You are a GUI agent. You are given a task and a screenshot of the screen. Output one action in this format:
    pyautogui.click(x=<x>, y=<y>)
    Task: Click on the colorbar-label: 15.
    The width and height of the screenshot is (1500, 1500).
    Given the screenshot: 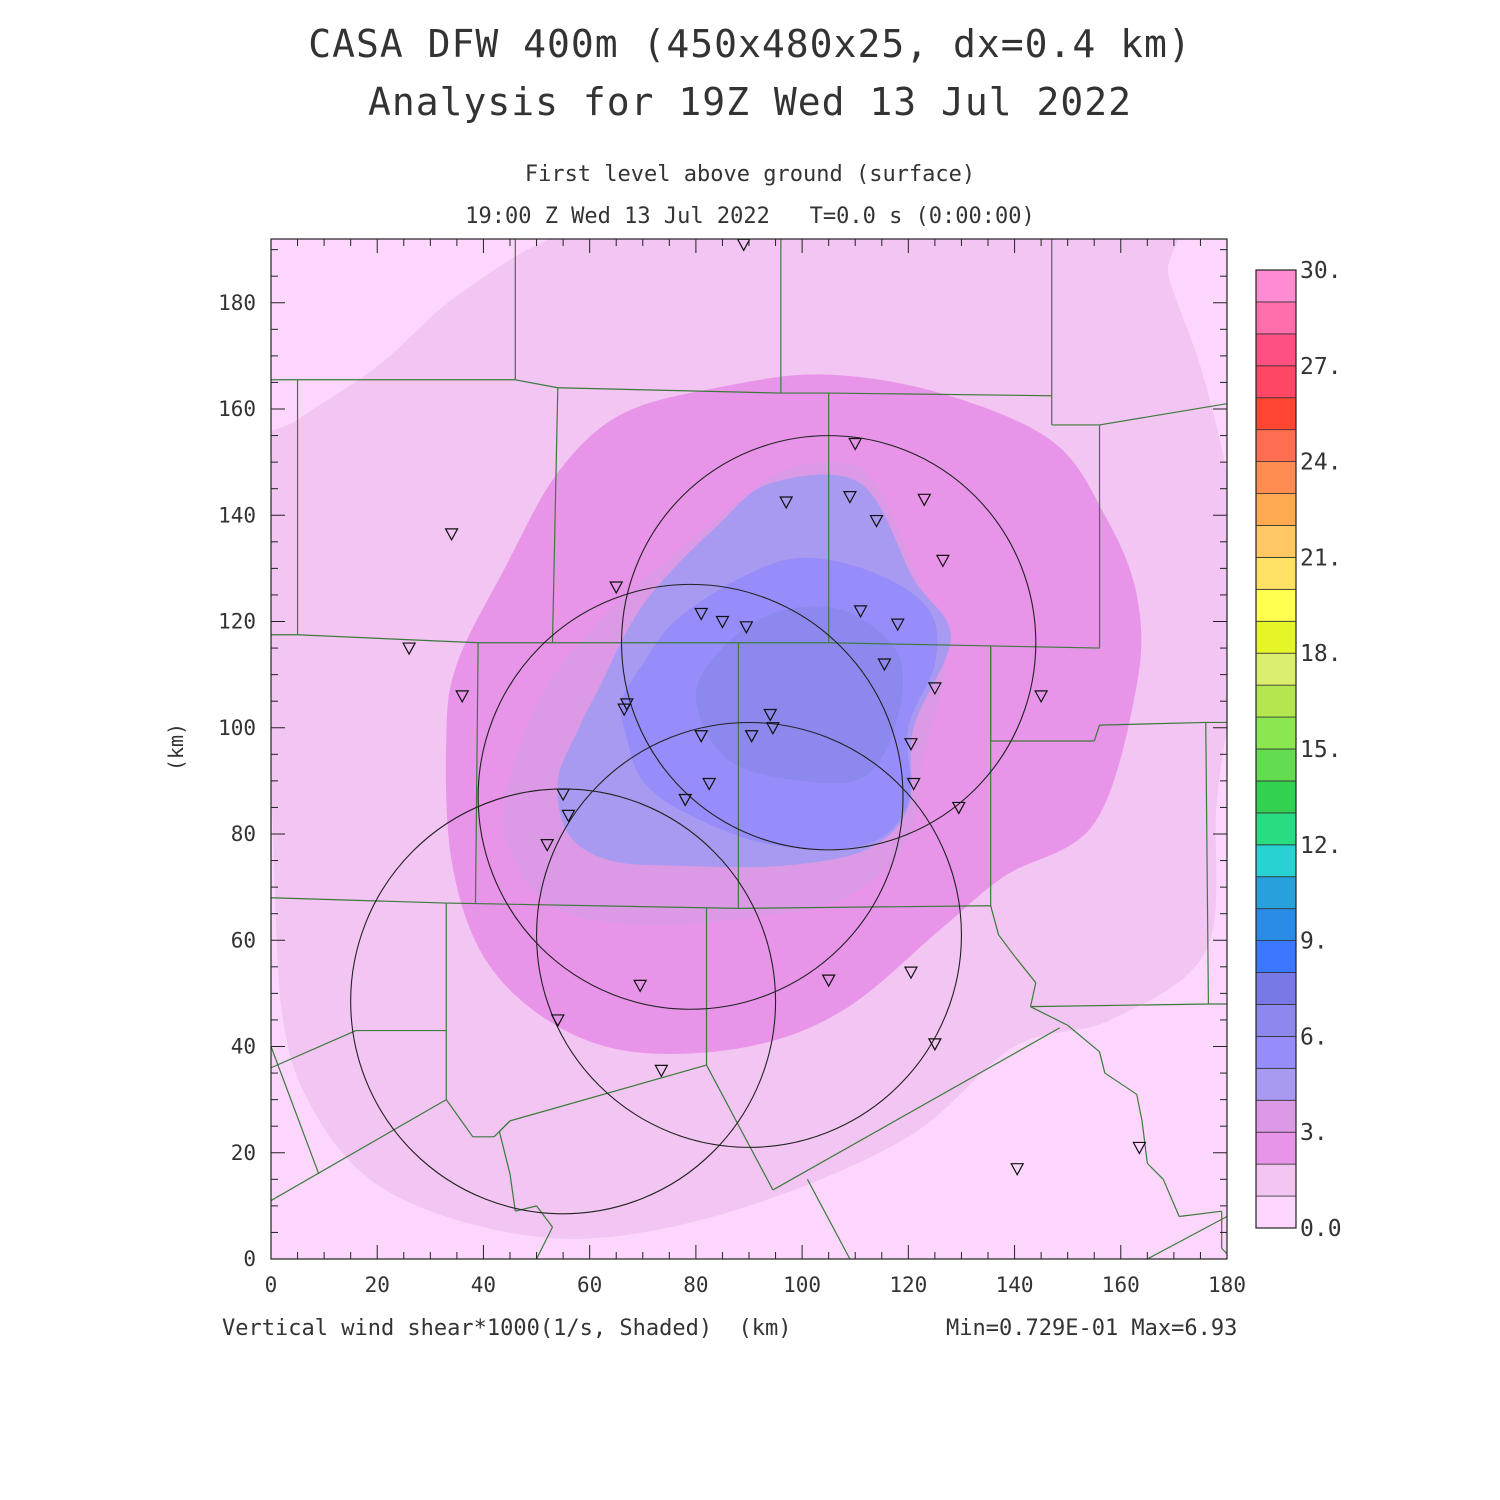 What is the action you would take?
    pyautogui.click(x=1321, y=750)
    